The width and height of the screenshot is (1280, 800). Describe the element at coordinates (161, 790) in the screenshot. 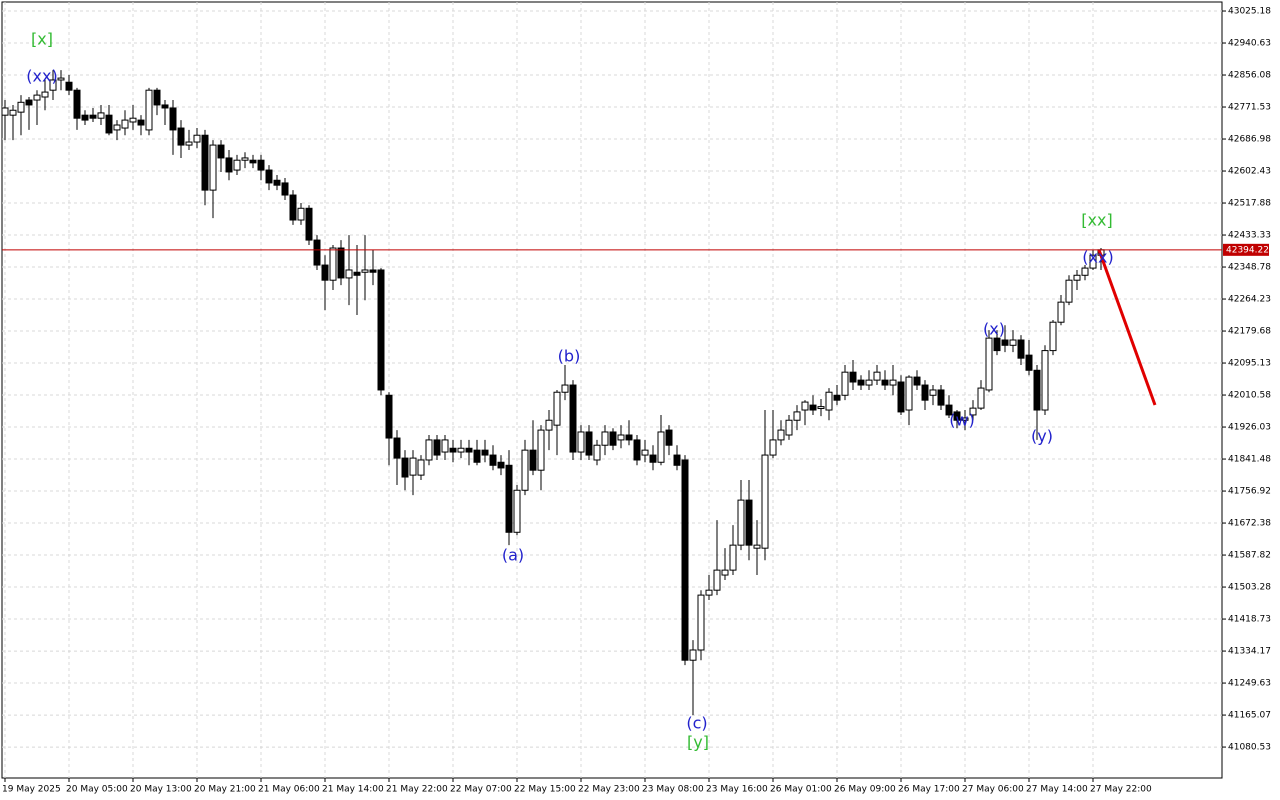

I see `x-tick-label: 20 May 13:00` at that location.